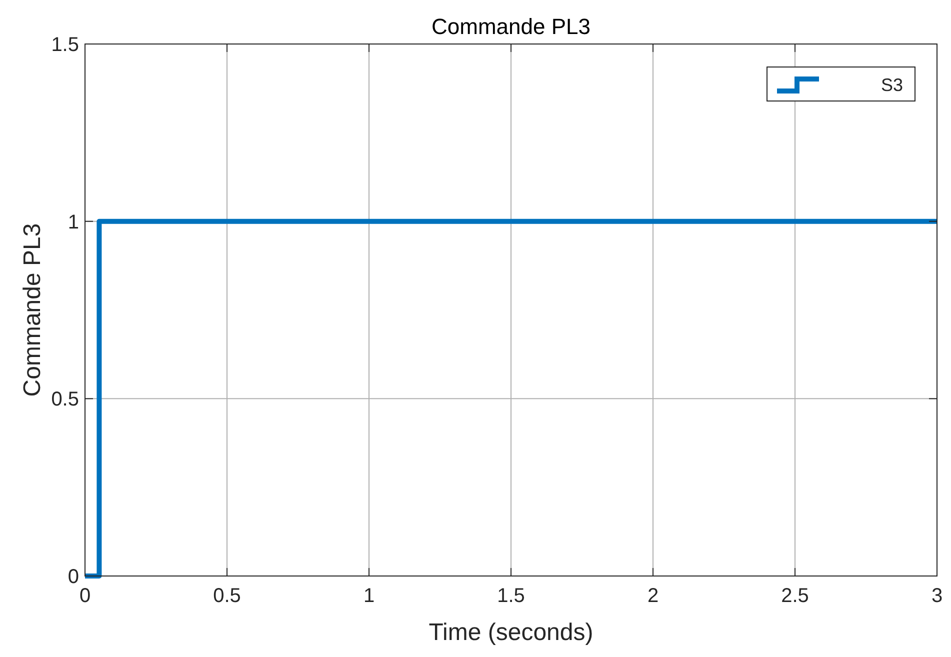 The height and width of the screenshot is (657, 951). I want to click on y-tick-label: 1, so click(73, 222).